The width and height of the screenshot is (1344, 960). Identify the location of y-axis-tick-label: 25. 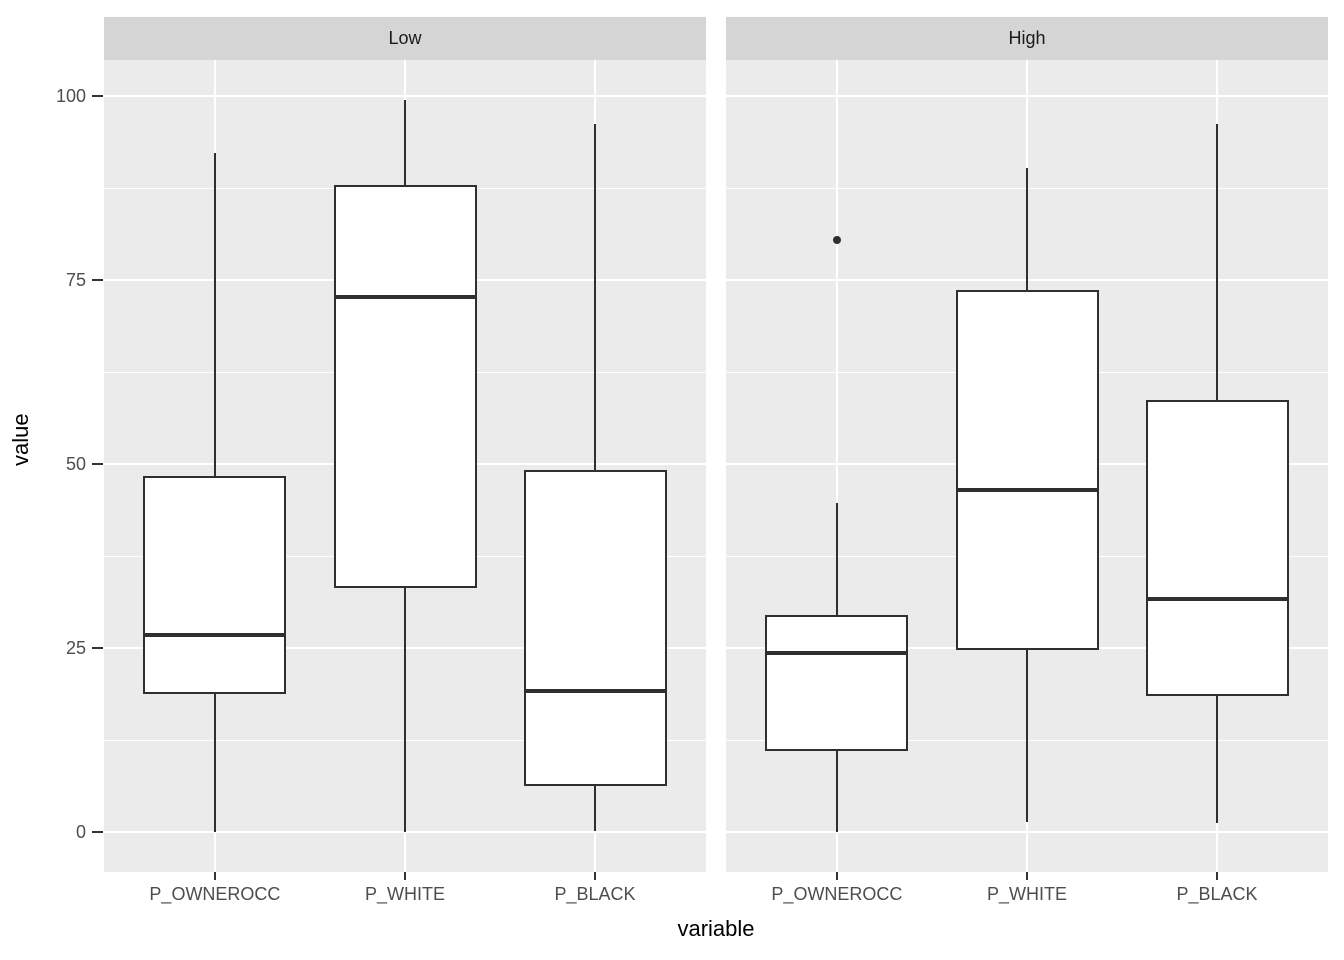
(75, 648).